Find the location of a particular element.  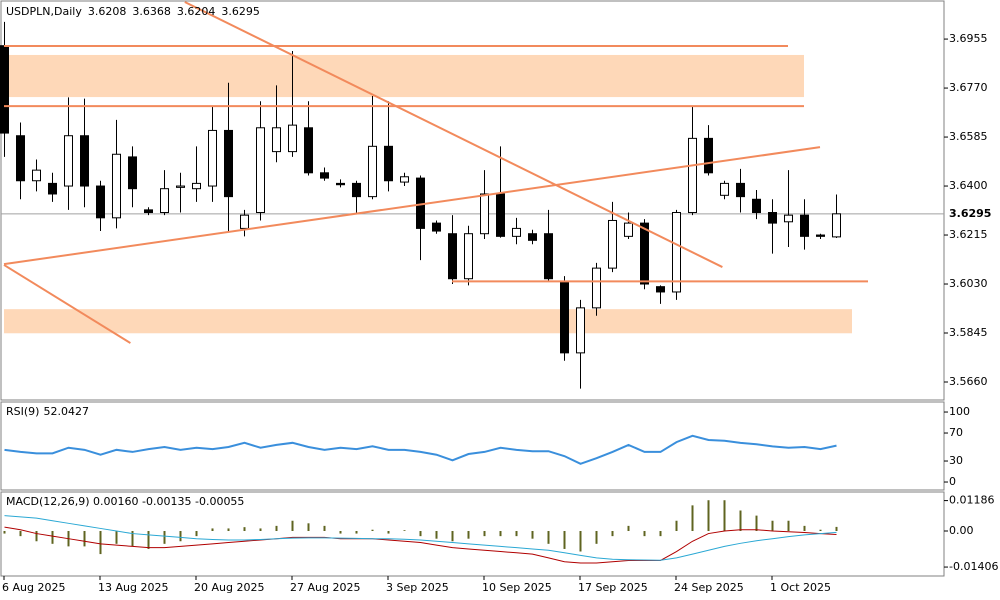

y-tick-label: 3.6400 is located at coordinates (968, 185).